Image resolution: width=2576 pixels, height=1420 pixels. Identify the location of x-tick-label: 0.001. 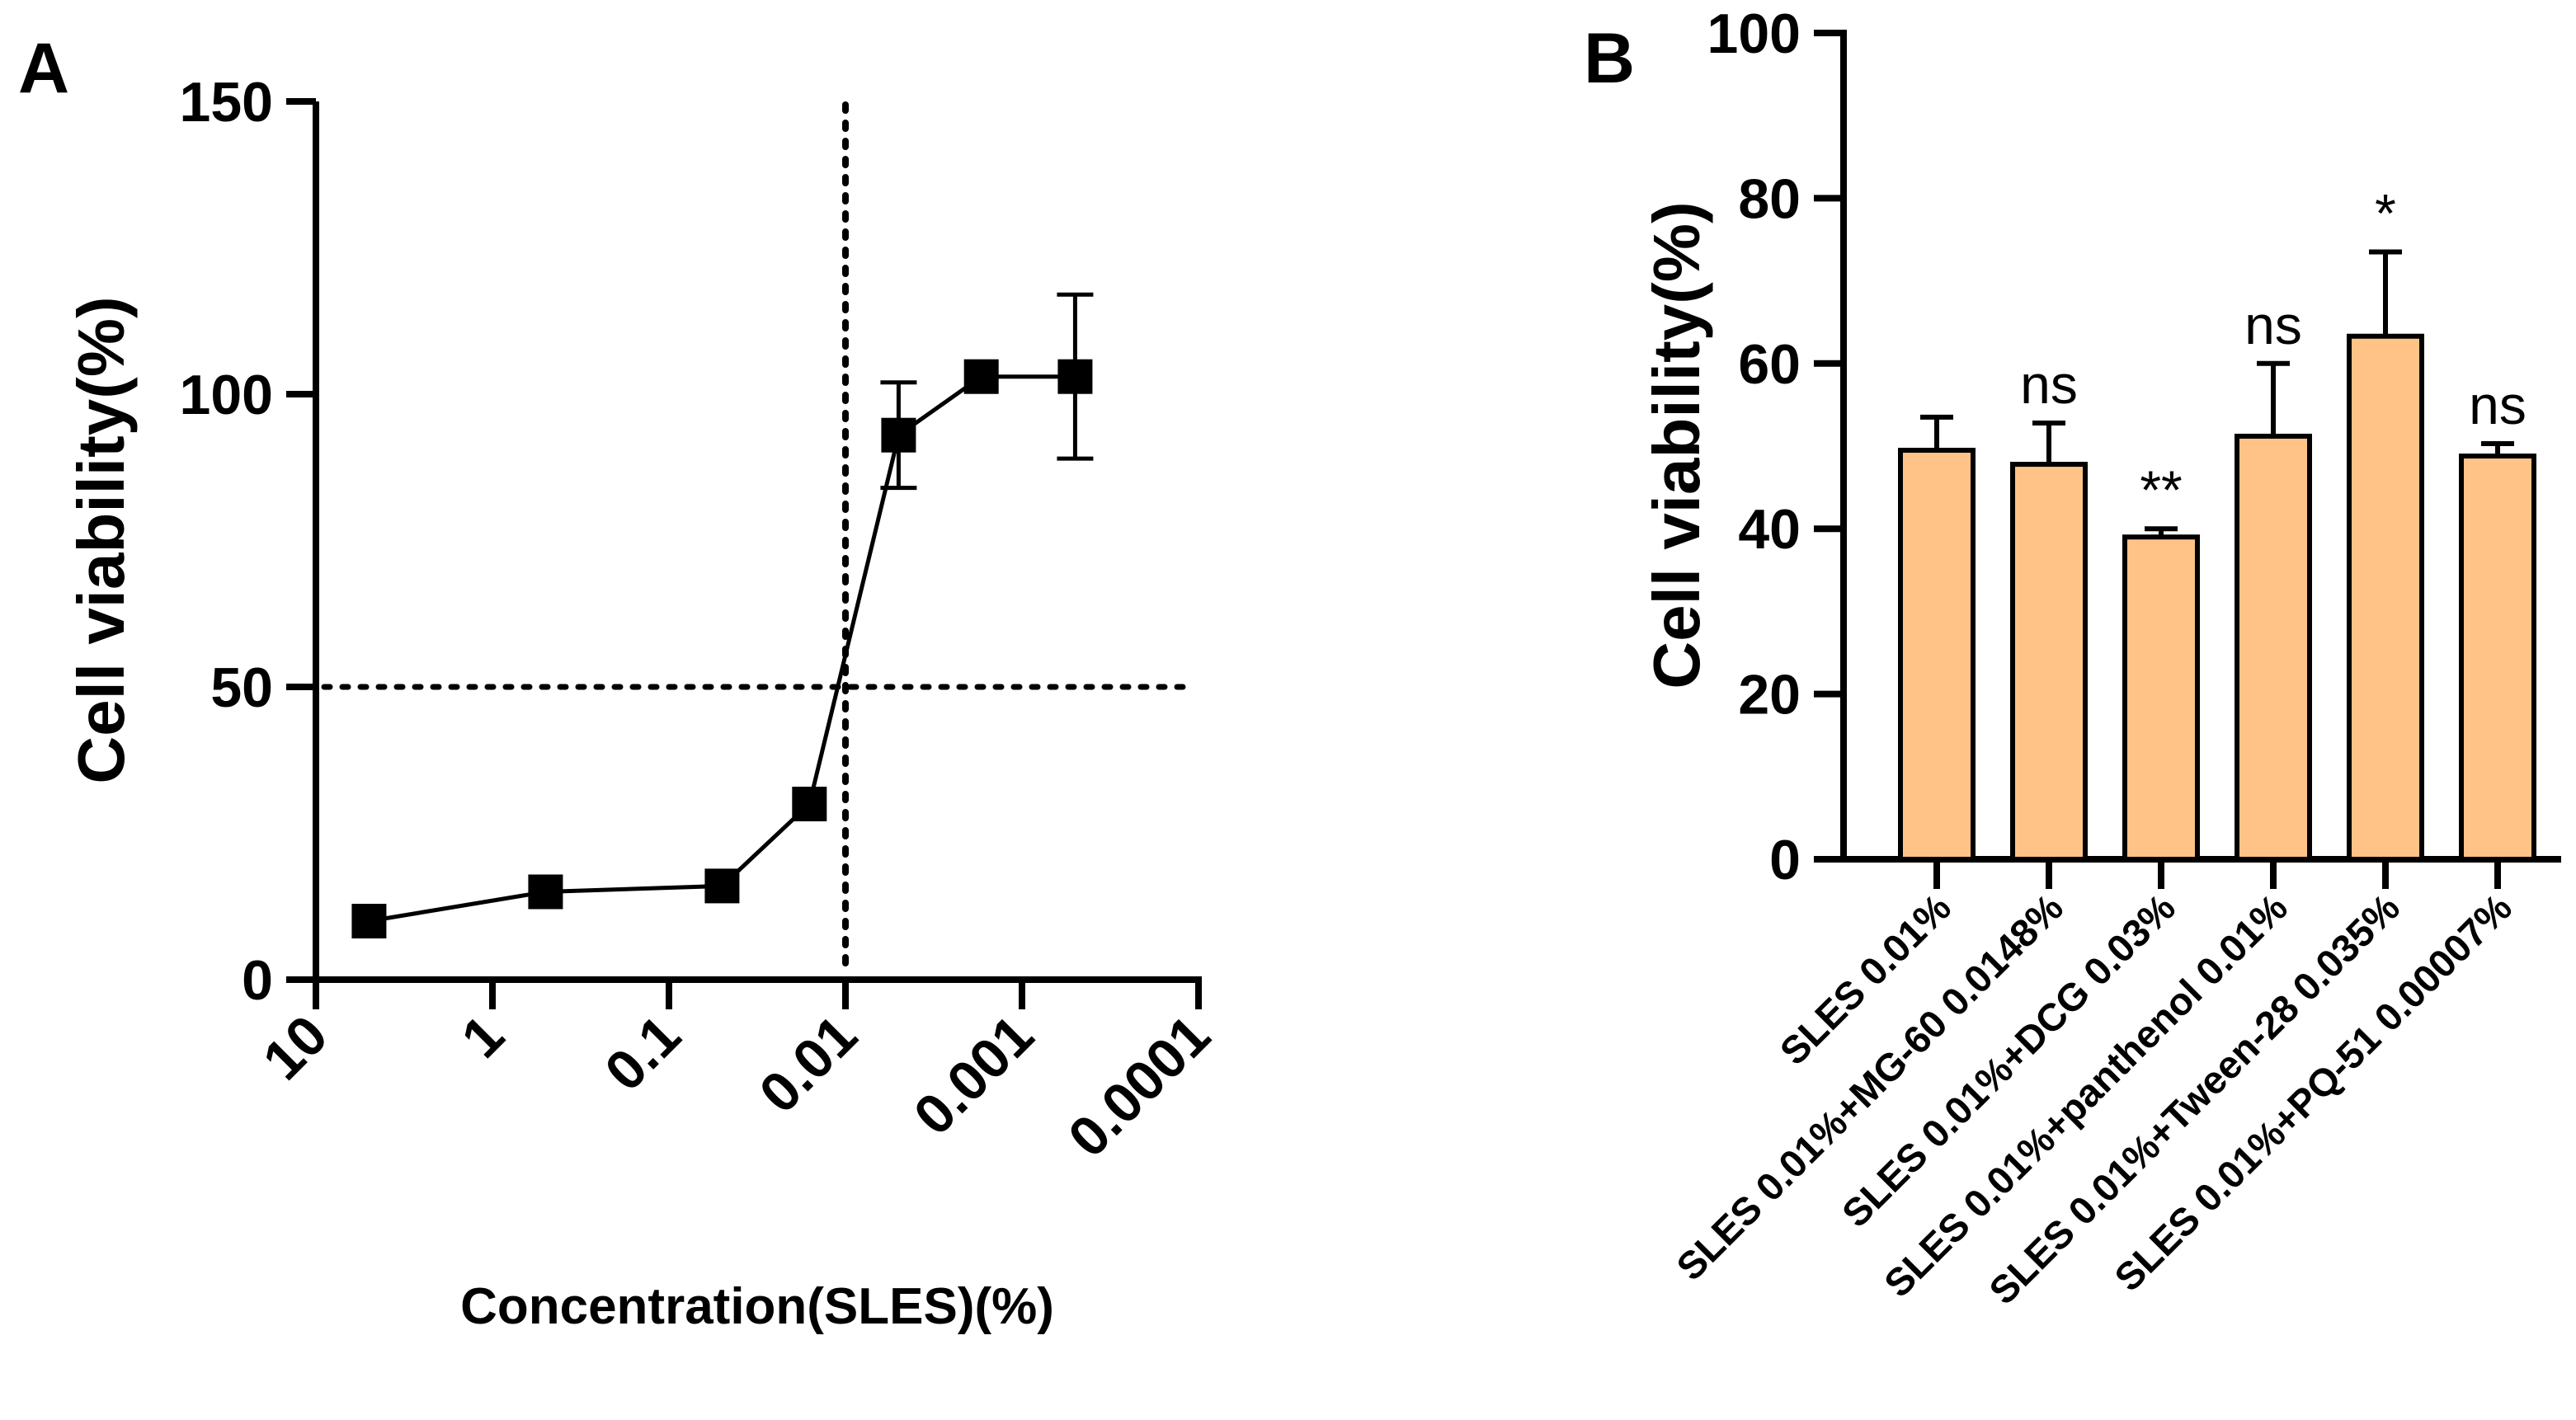
(974, 1075).